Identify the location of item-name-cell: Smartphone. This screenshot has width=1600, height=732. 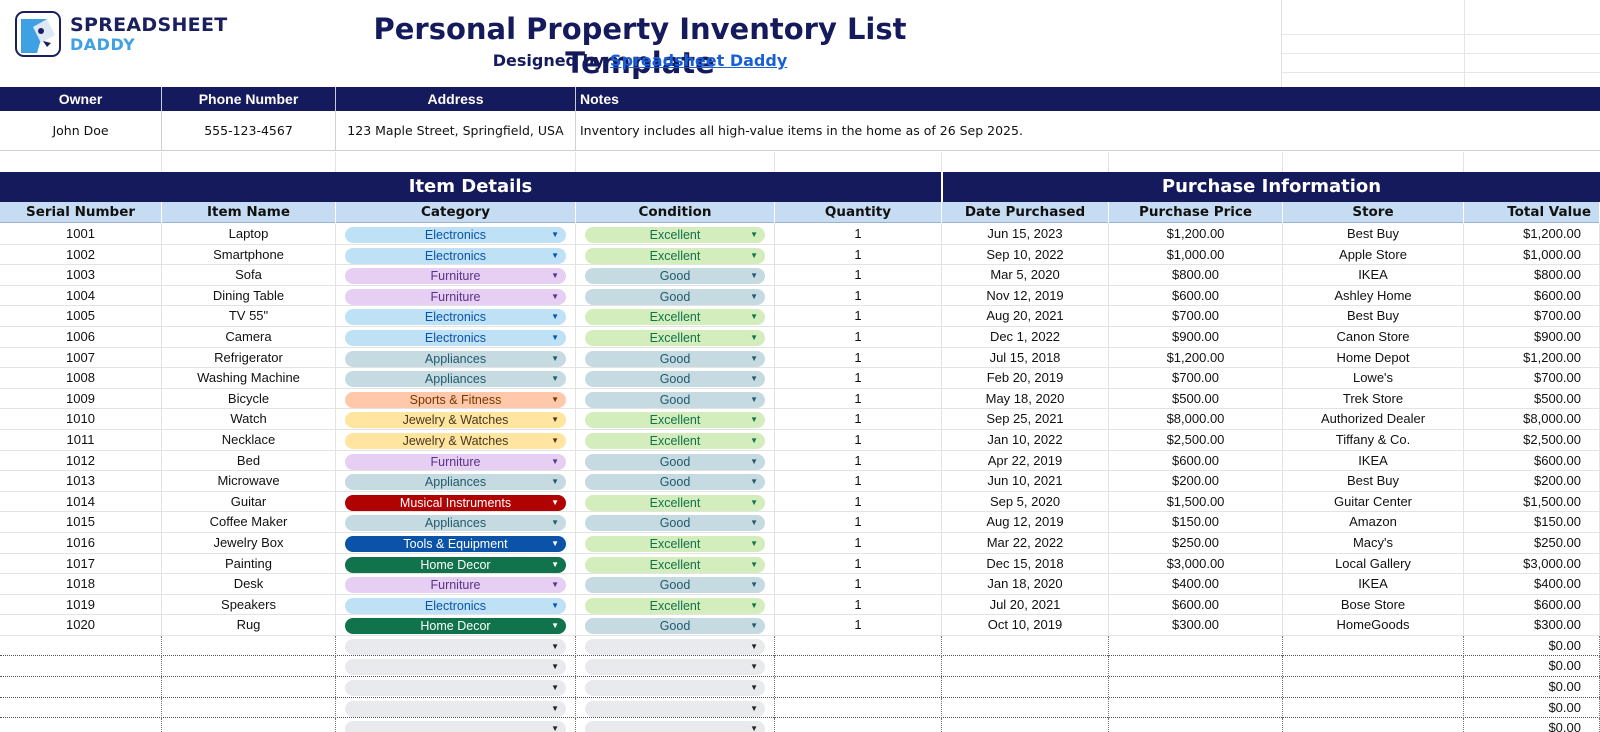
(249, 254).